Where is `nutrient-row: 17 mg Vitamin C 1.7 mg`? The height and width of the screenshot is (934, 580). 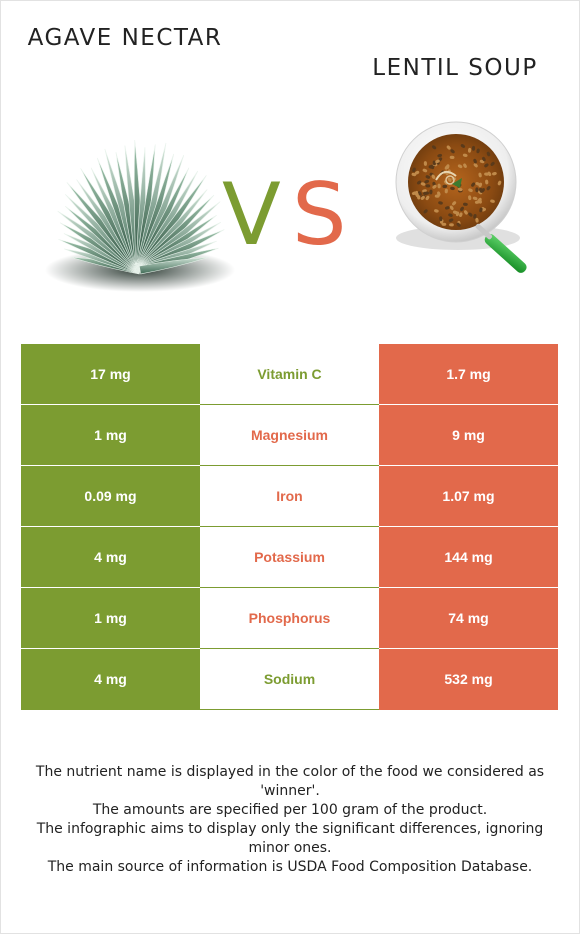
nutrient-row: 17 mg Vitamin C 1.7 mg is located at coordinates (289, 374).